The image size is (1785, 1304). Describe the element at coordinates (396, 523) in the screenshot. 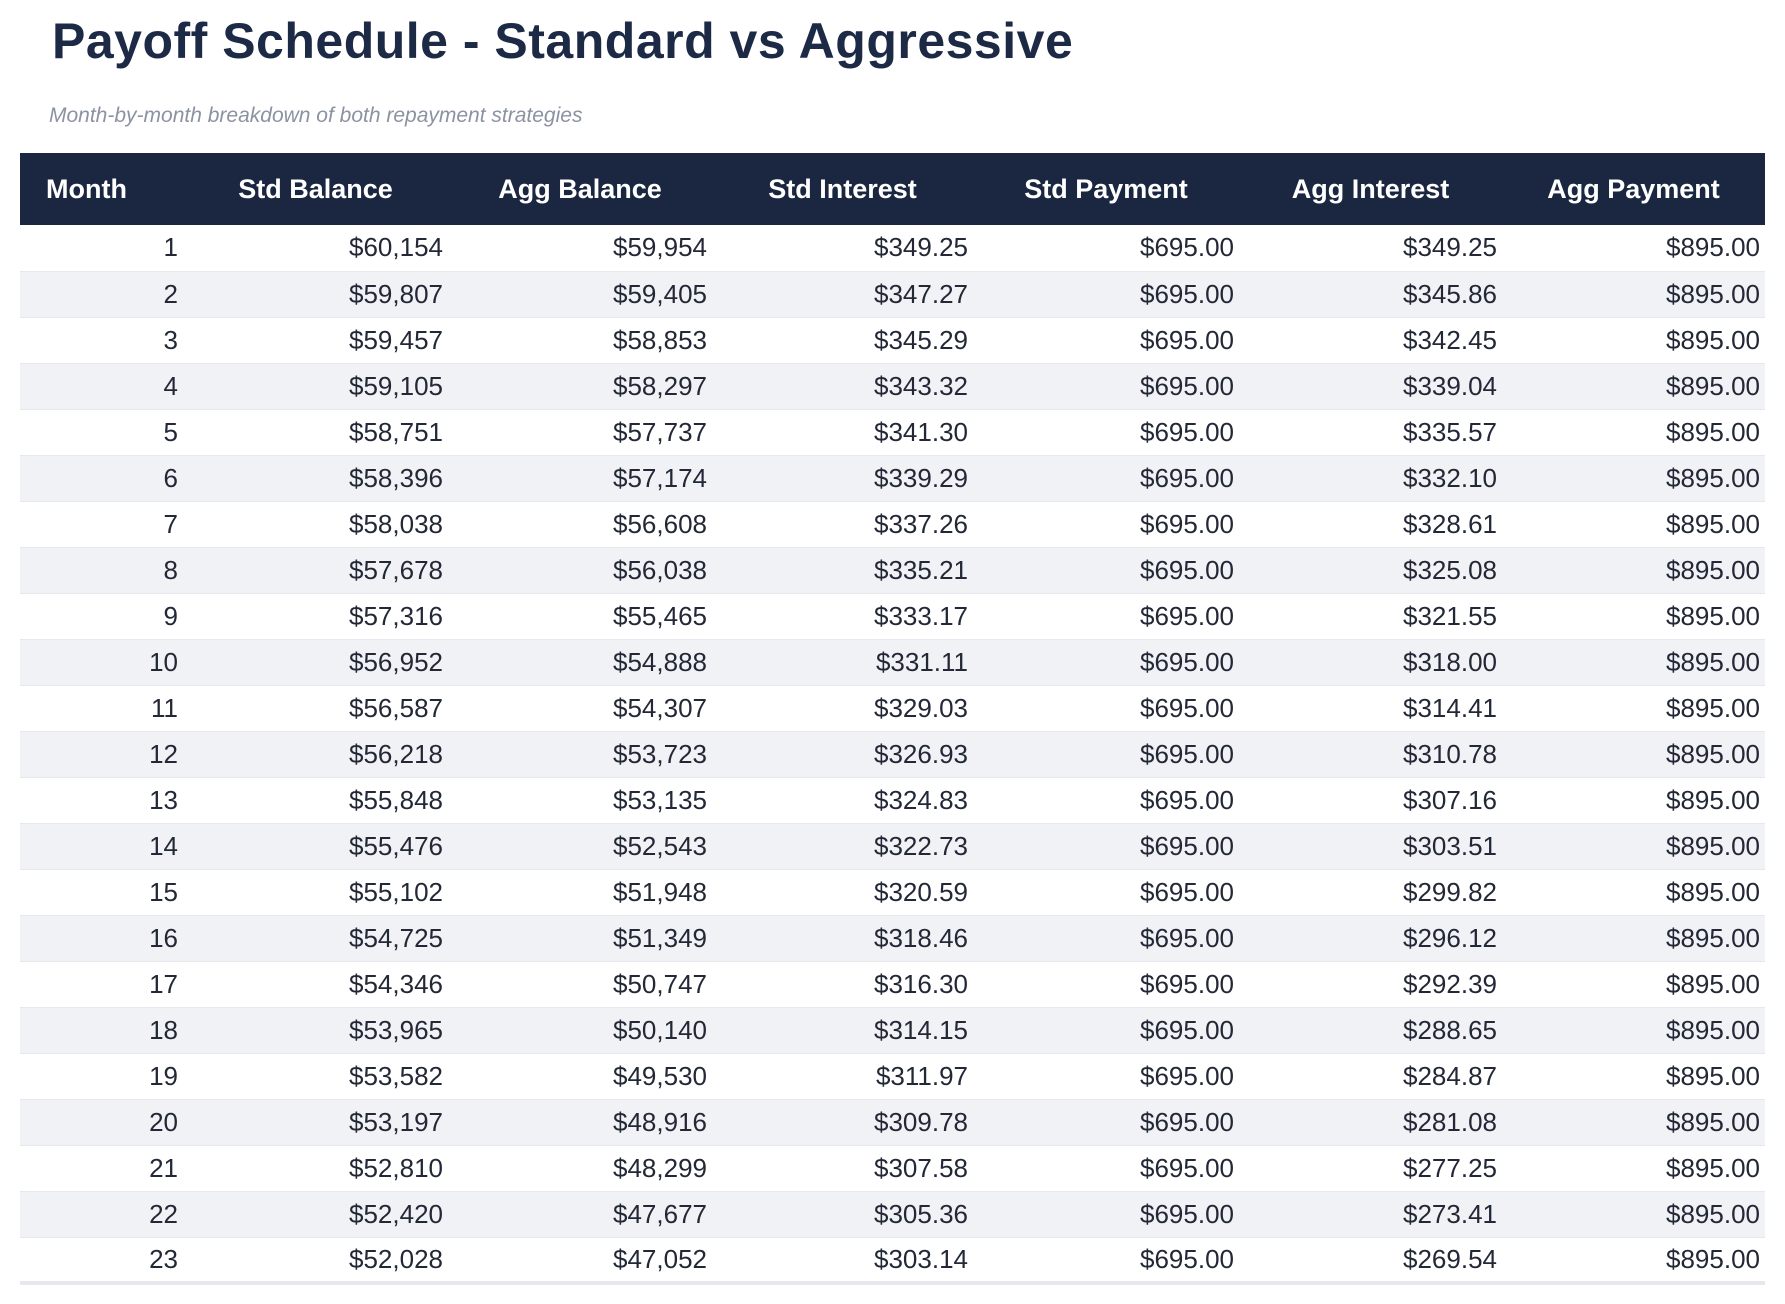

I see `cell-std-balance: $58,038` at that location.